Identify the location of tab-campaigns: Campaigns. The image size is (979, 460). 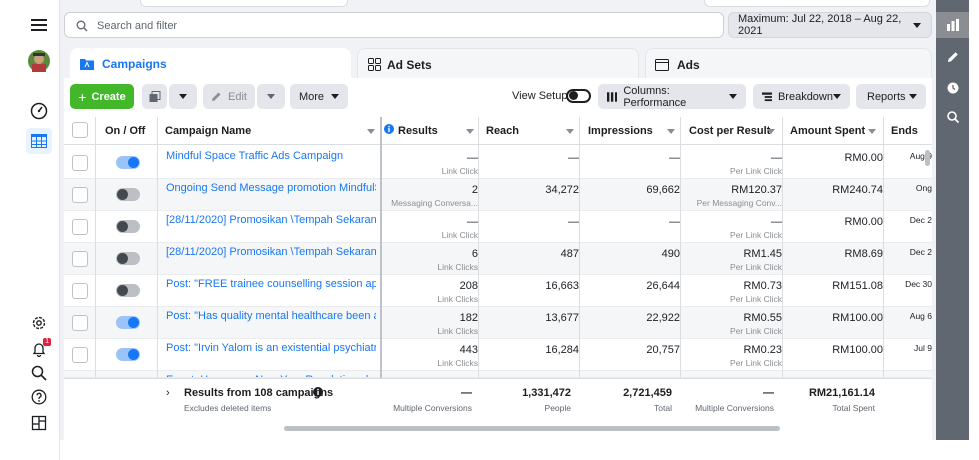
(210, 64).